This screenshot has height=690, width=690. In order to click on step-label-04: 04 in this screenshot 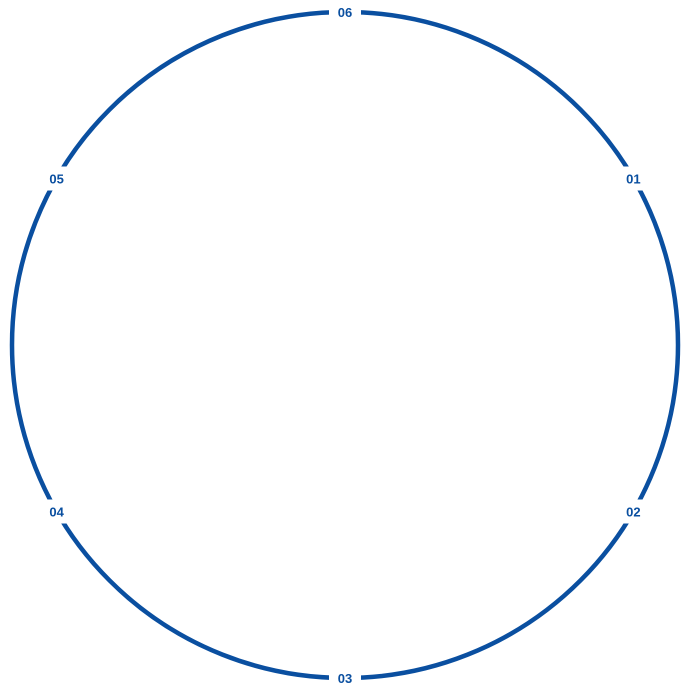, I will do `click(56, 512)`.